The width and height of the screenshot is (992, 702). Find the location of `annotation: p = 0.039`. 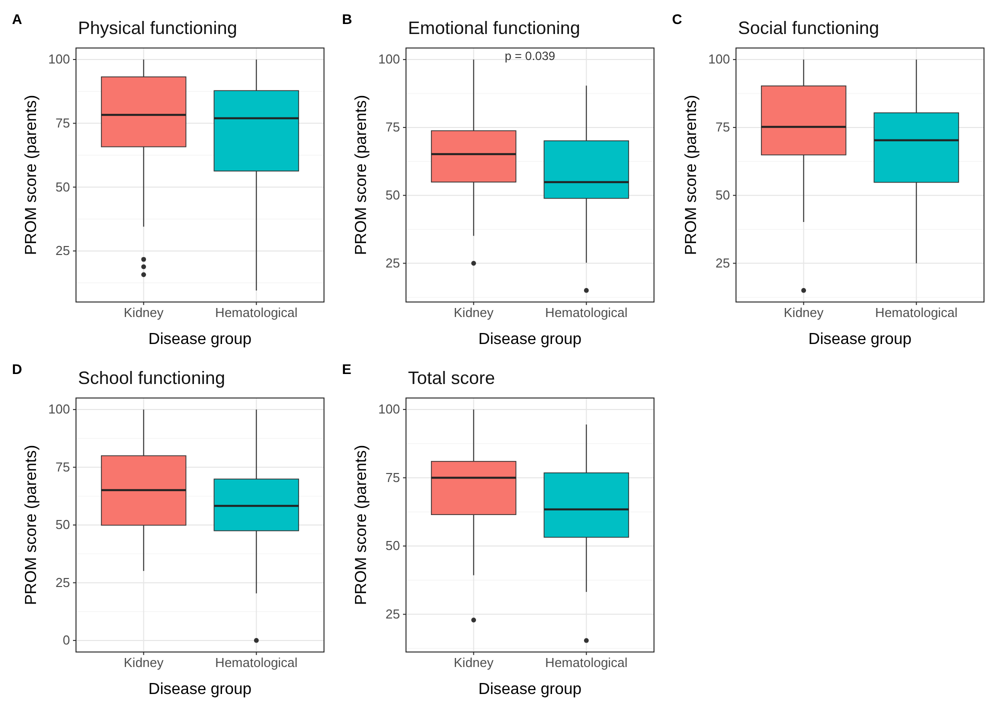

annotation: p = 0.039 is located at coordinates (530, 56).